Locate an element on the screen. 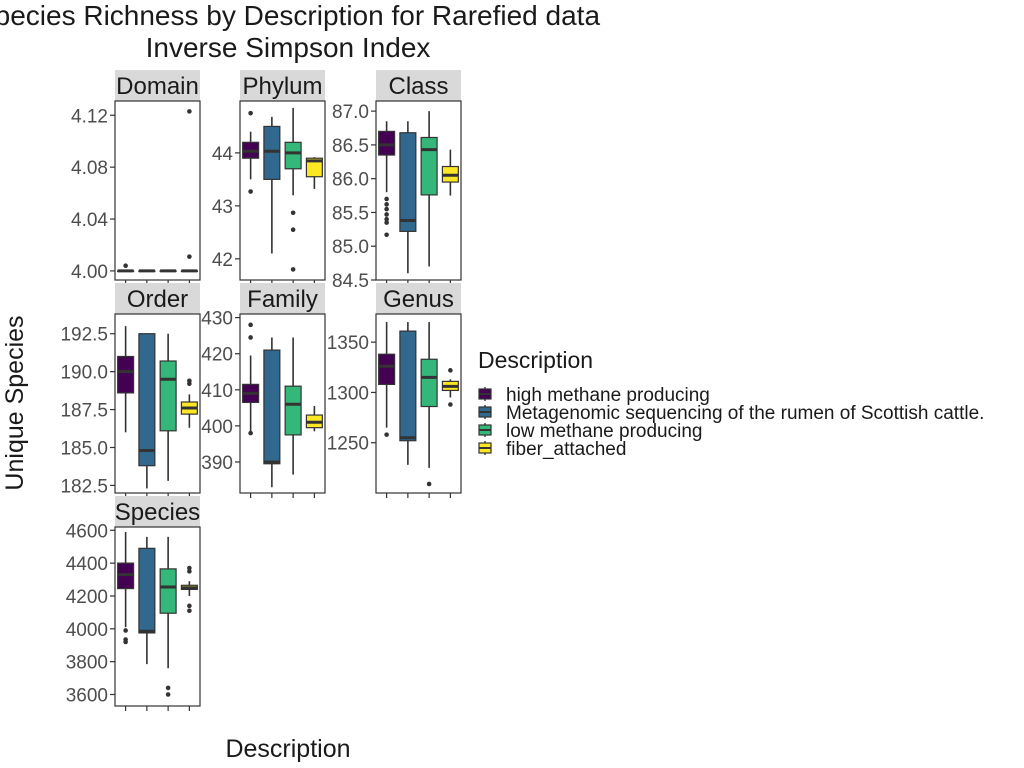 The image size is (1024, 768). panel-species: Species 3600 3800 4000 4200 4400 4600 is located at coordinates (133, 603).